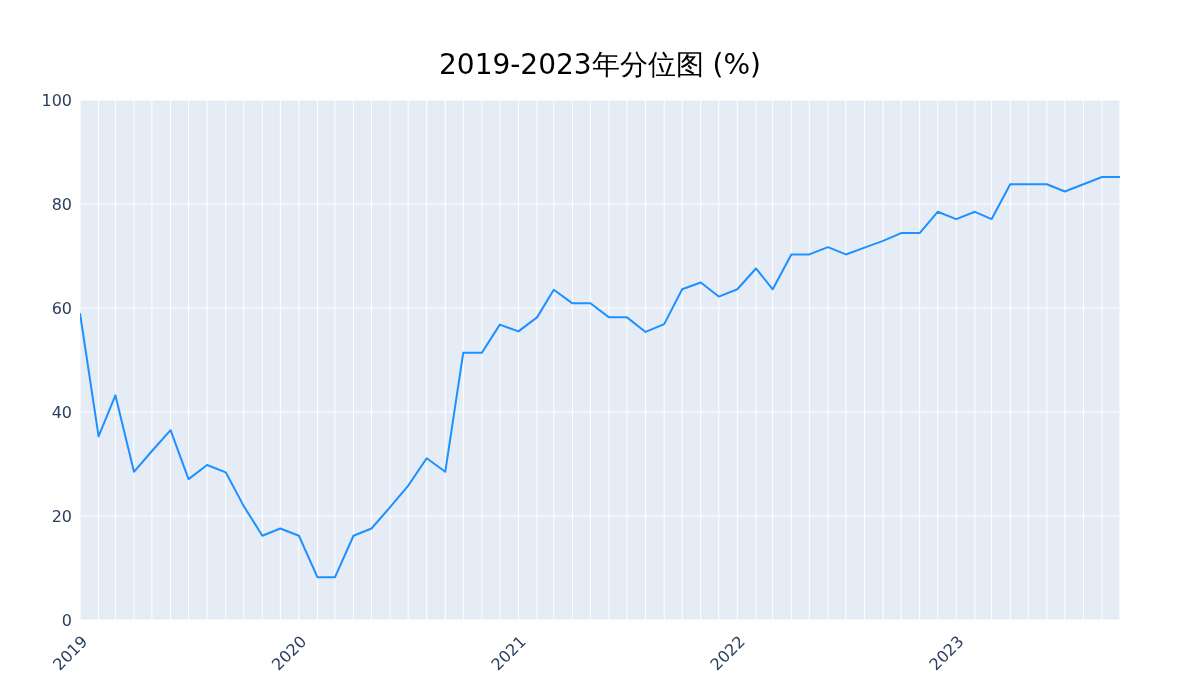 The image size is (1200, 700). What do you see at coordinates (61, 204) in the screenshot?
I see `y-tick-label: 80` at bounding box center [61, 204].